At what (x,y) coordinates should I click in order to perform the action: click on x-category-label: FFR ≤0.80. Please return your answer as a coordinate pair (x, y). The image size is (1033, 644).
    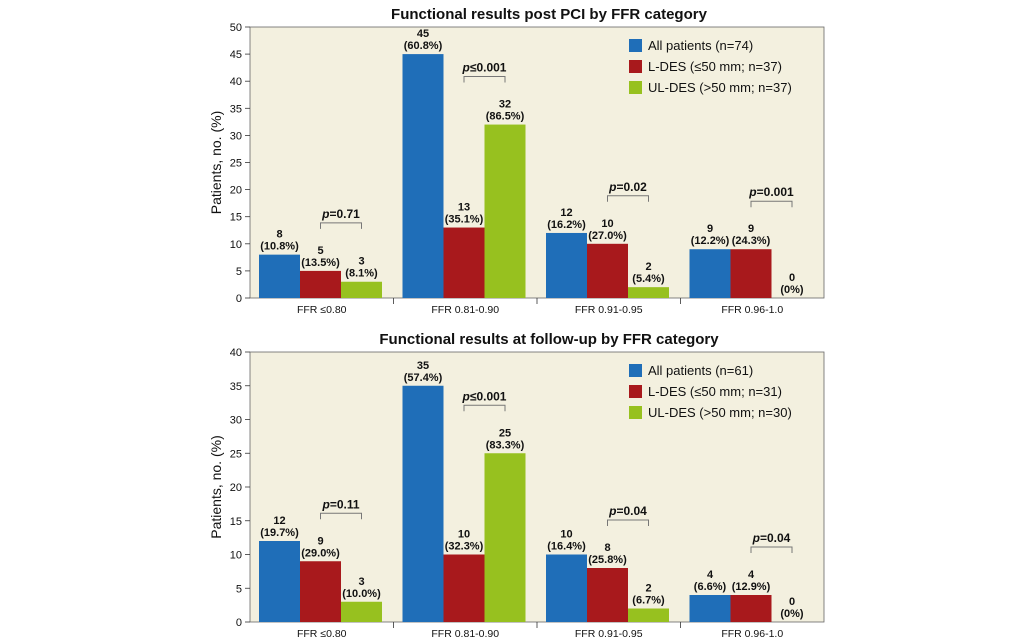
    Looking at the image, I should click on (322, 310).